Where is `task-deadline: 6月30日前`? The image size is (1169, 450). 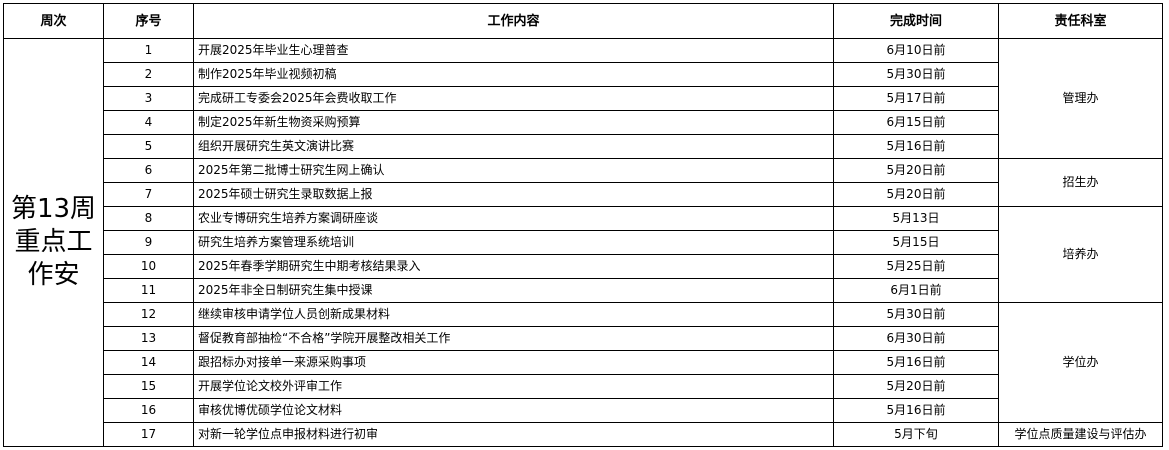
task-deadline: 6月30日前 is located at coordinates (916, 338).